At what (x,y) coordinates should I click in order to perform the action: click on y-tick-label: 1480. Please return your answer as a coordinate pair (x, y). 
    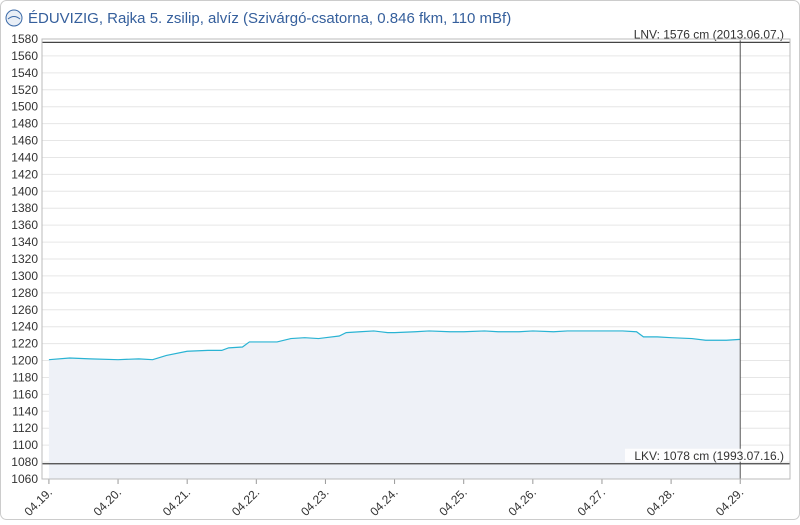
    Looking at the image, I should click on (24, 124).